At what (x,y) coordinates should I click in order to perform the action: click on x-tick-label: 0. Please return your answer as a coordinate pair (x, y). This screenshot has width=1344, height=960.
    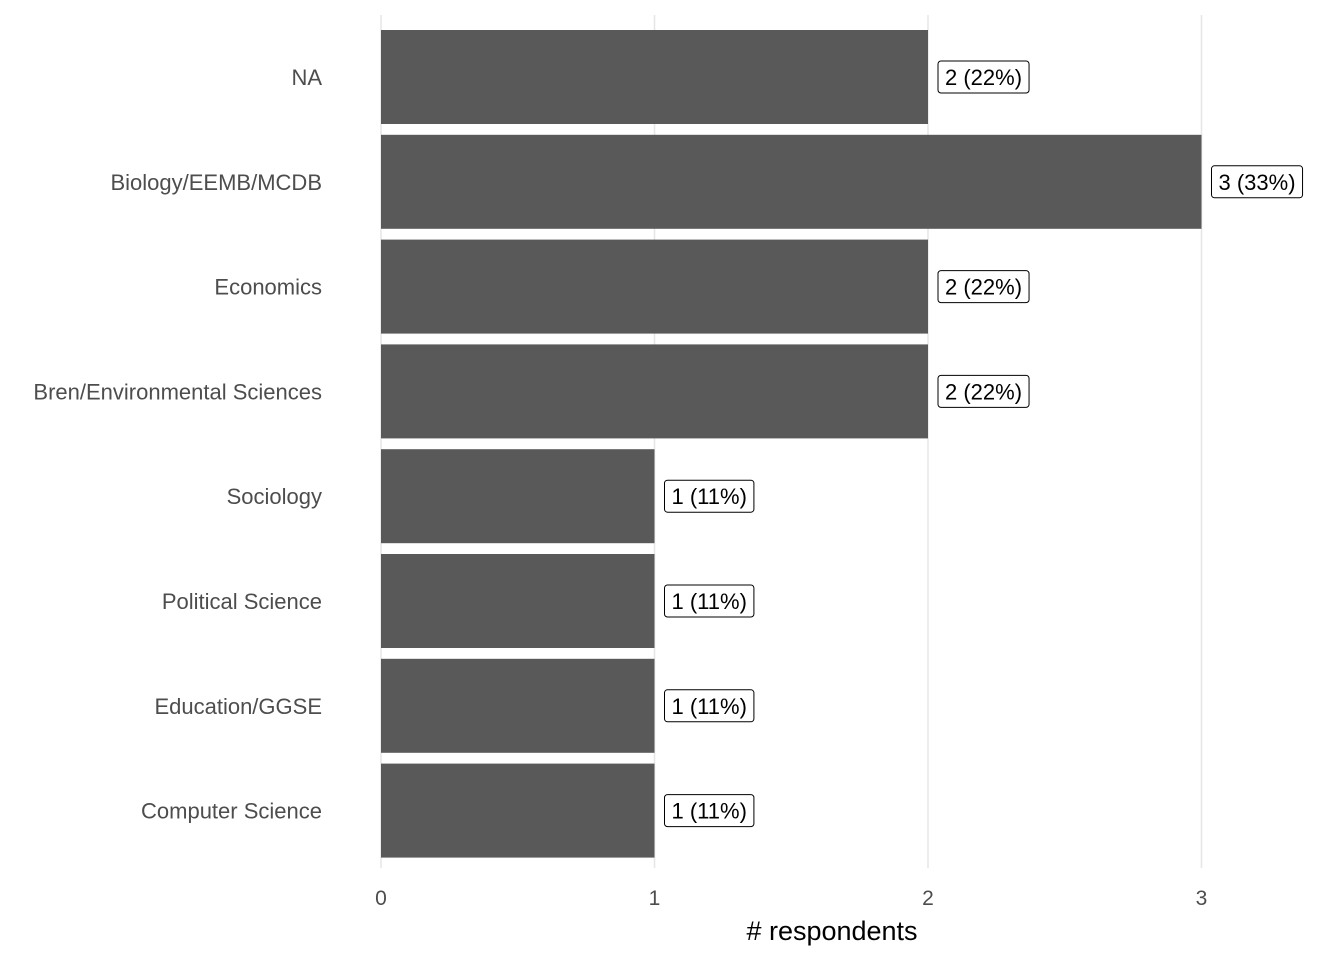
    Looking at the image, I should click on (381, 898).